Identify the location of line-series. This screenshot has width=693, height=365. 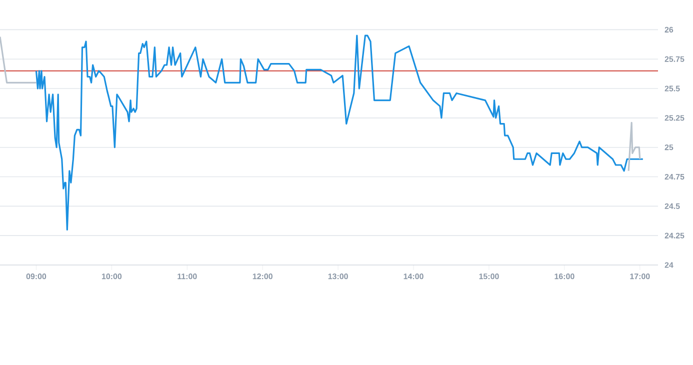
(634, 147).